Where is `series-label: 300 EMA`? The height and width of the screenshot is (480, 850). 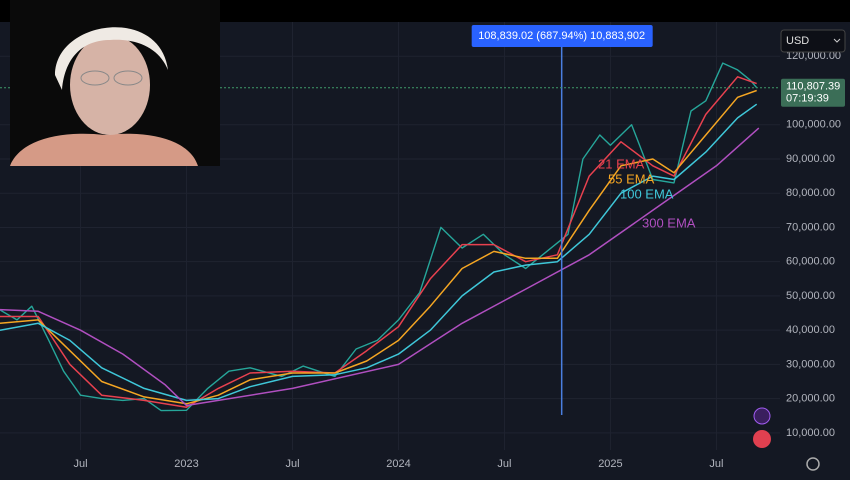 series-label: 300 EMA is located at coordinates (669, 222).